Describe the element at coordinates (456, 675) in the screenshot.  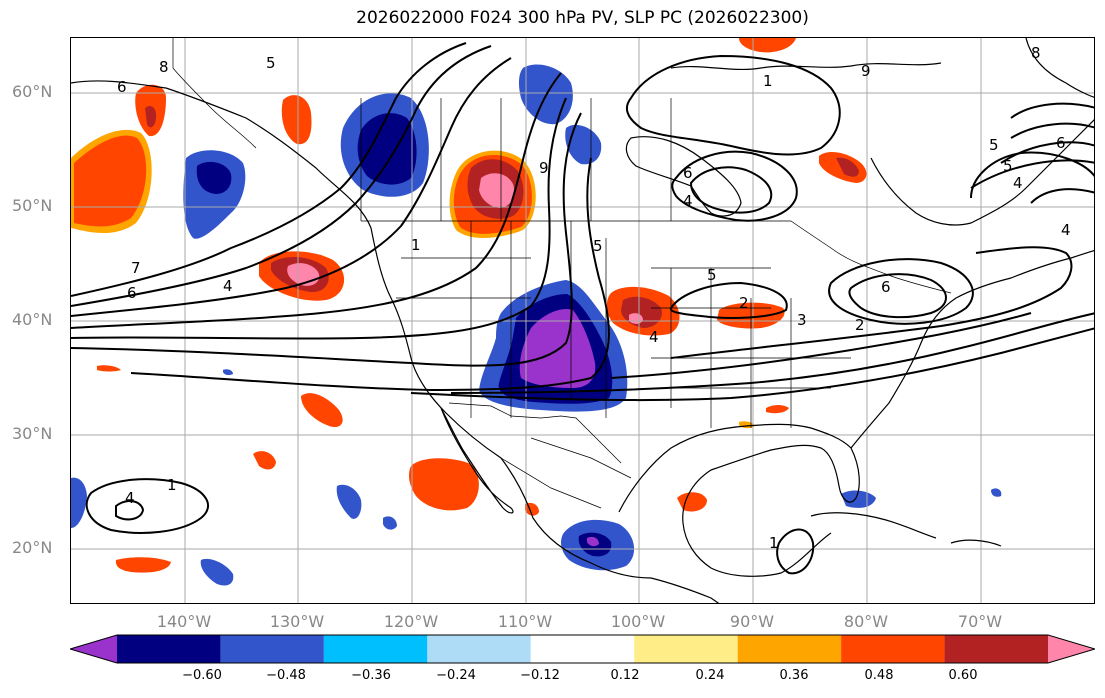
I see `colorbar-tick-label: −0.24` at that location.